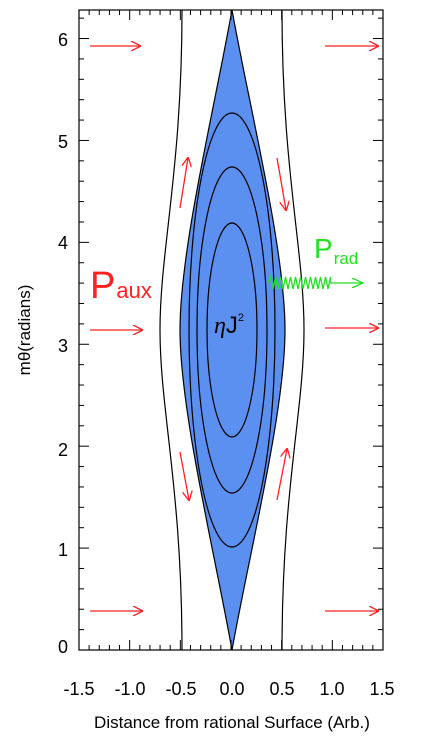  Describe the element at coordinates (63, 550) in the screenshot. I see `y-tick-label: 1` at that location.